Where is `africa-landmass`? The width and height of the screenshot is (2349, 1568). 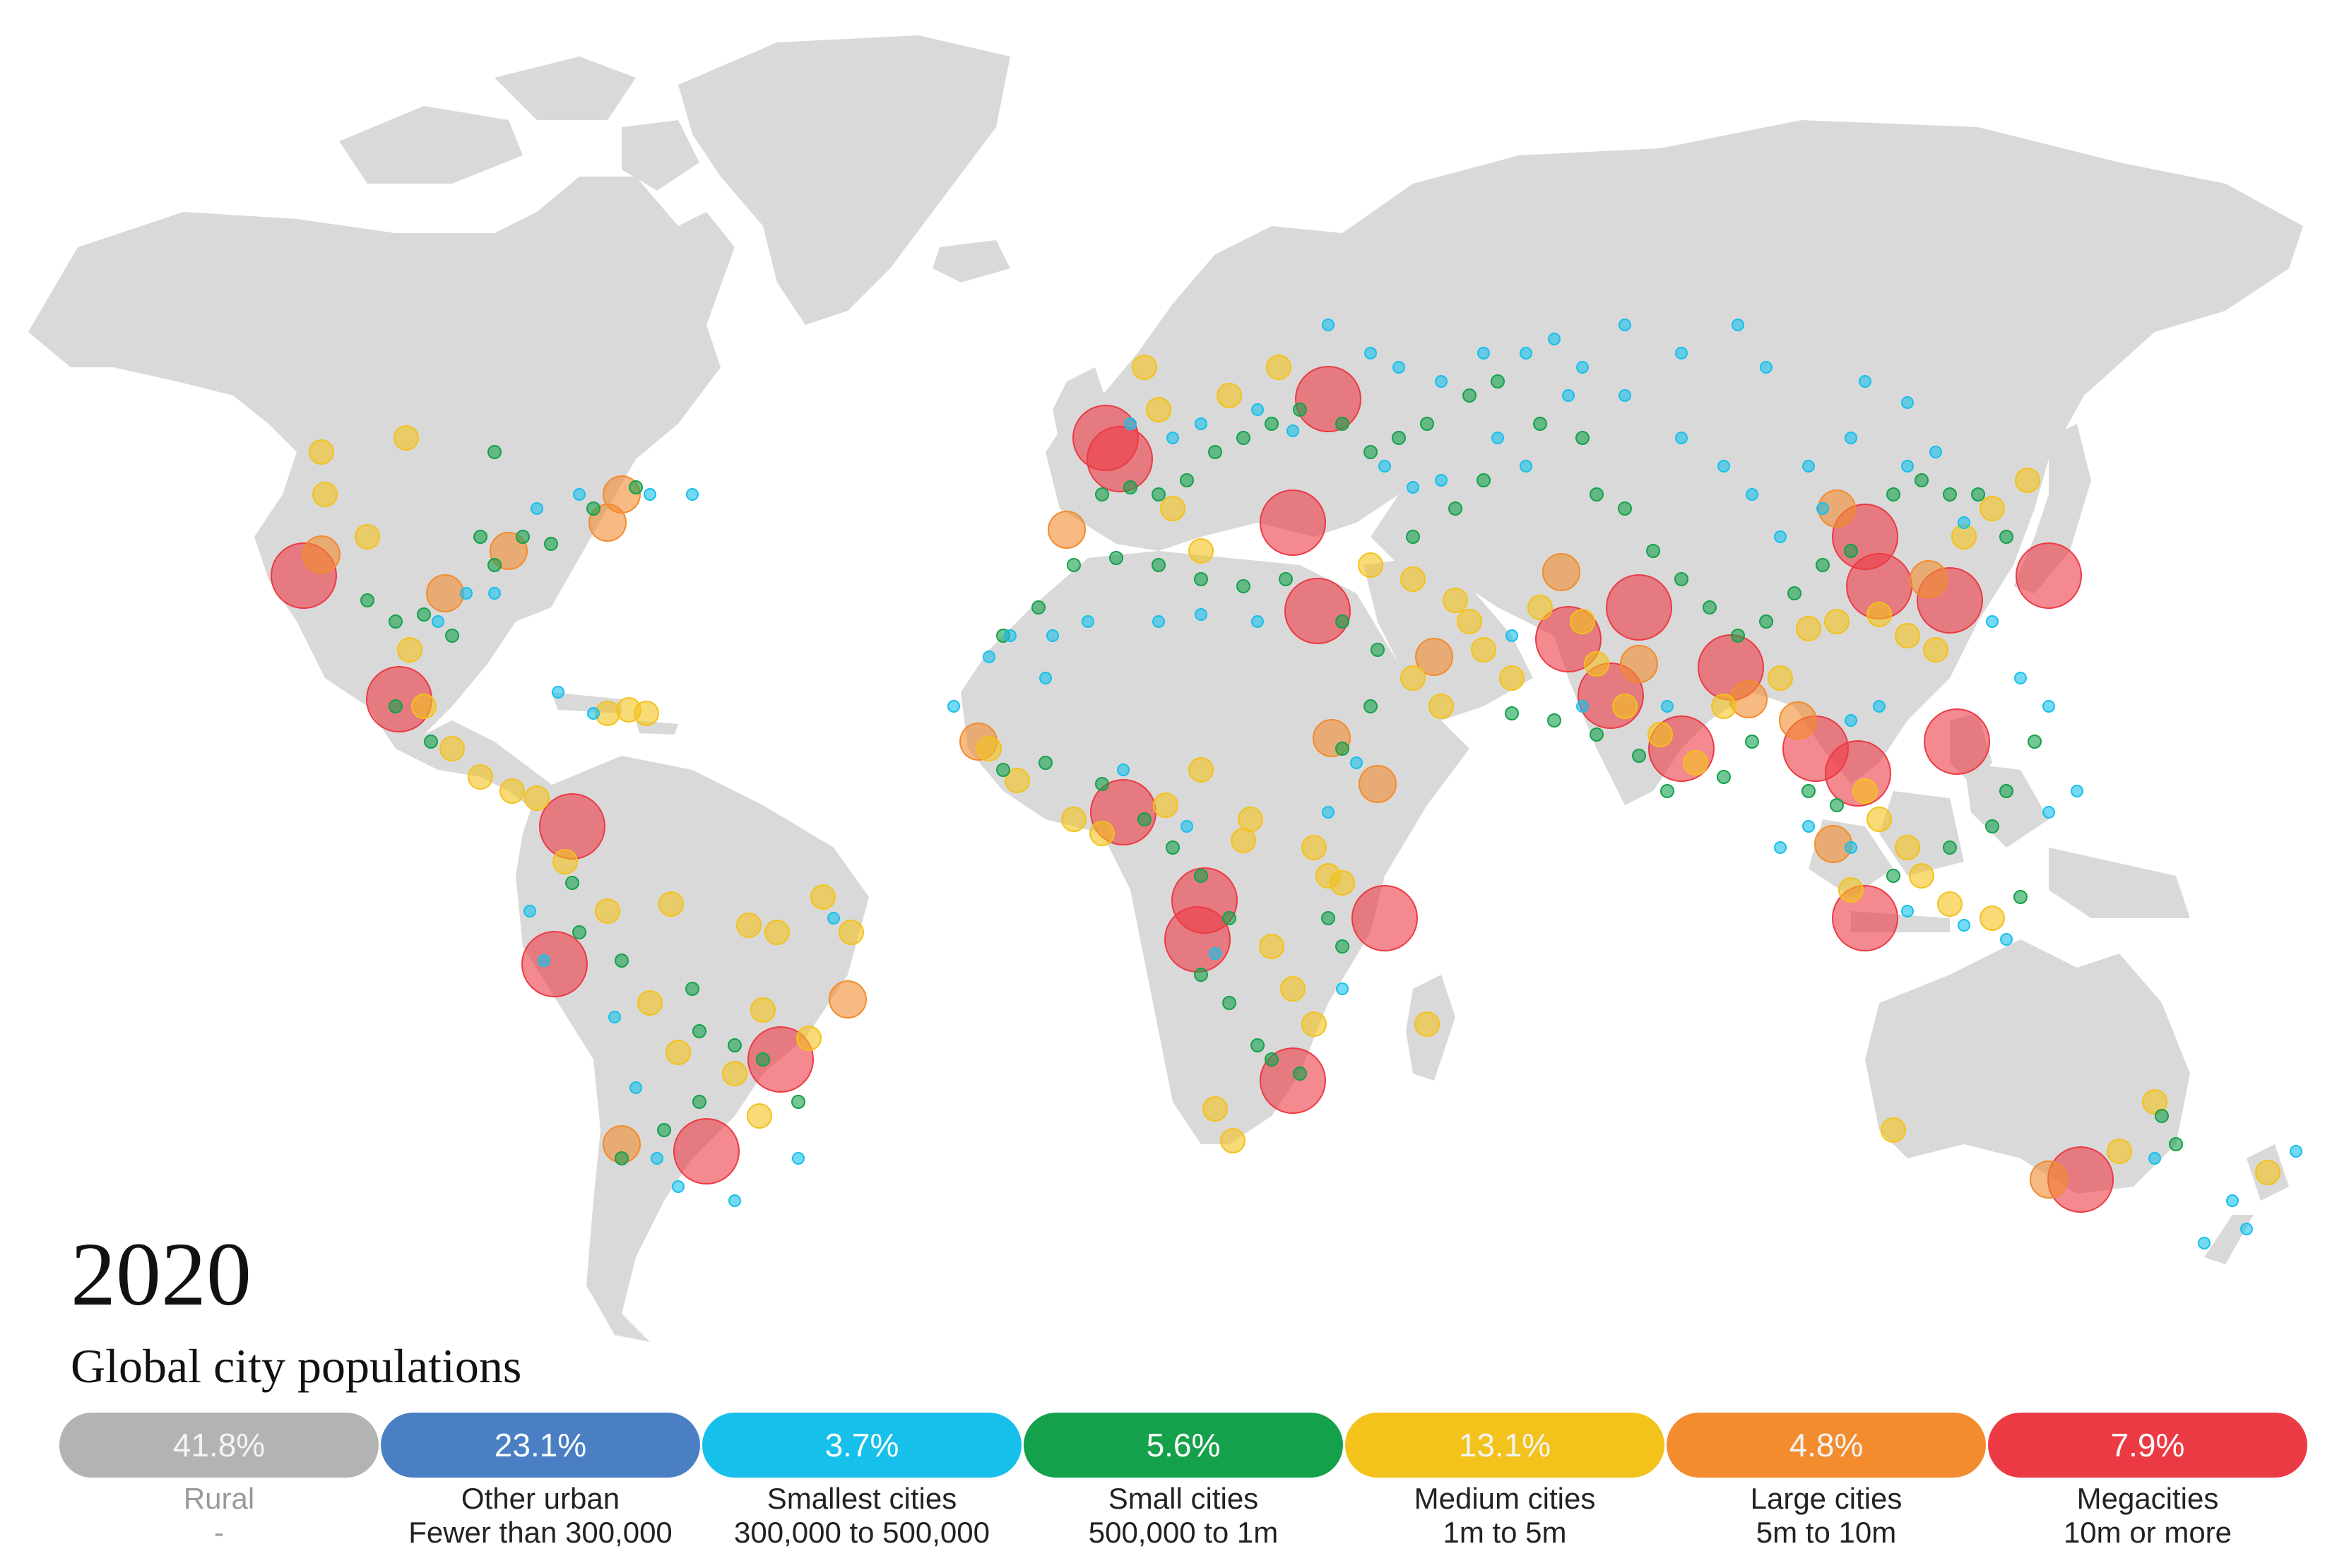
africa-landmass is located at coordinates (1215, 848).